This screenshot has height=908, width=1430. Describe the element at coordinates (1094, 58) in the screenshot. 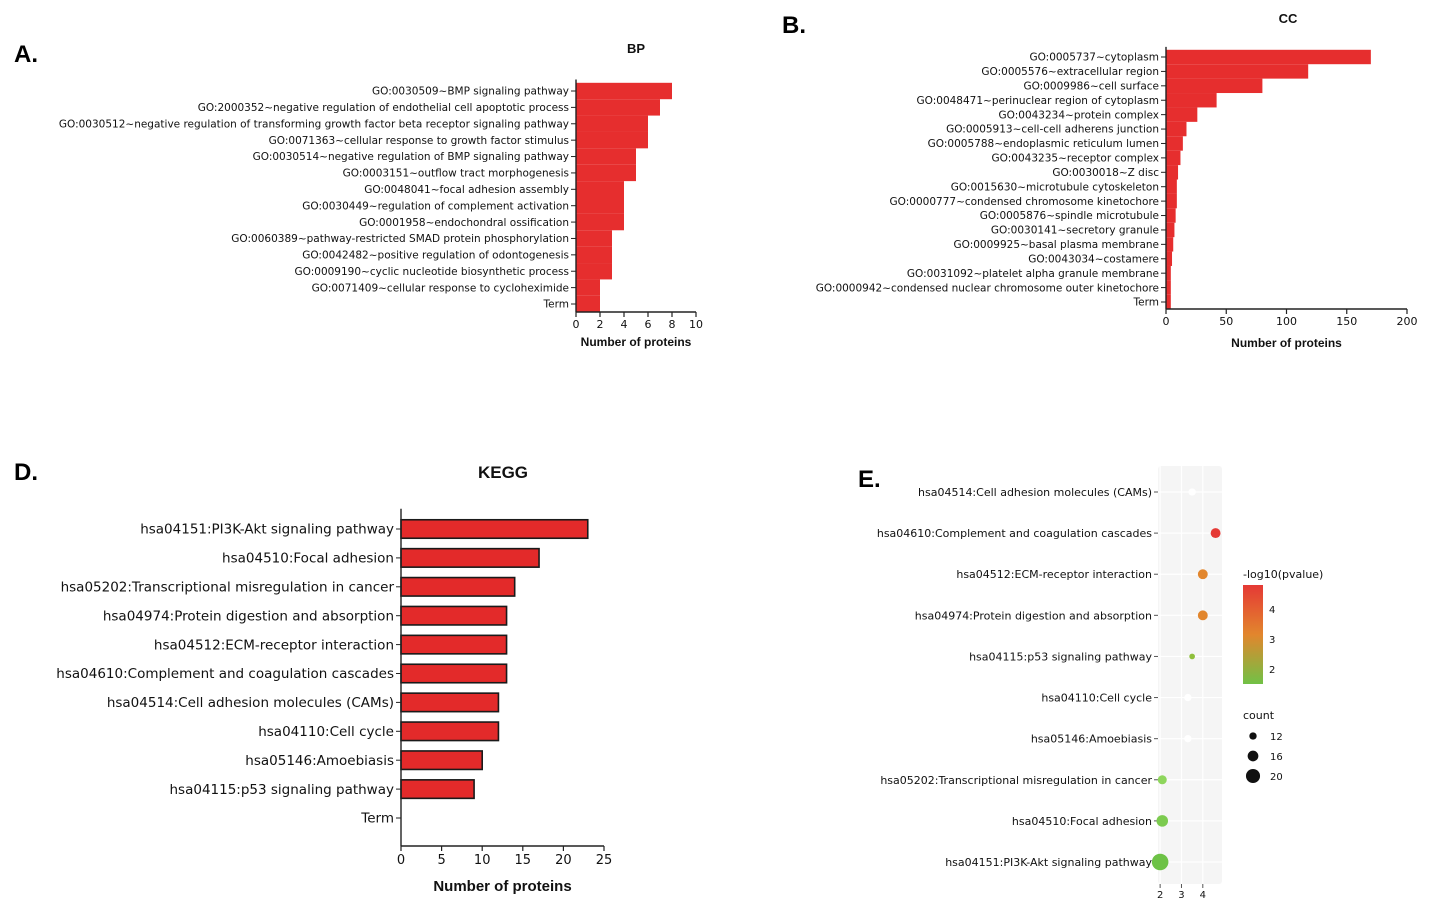

I see `y-tick-label: GO:0005737~cytoplasm` at that location.